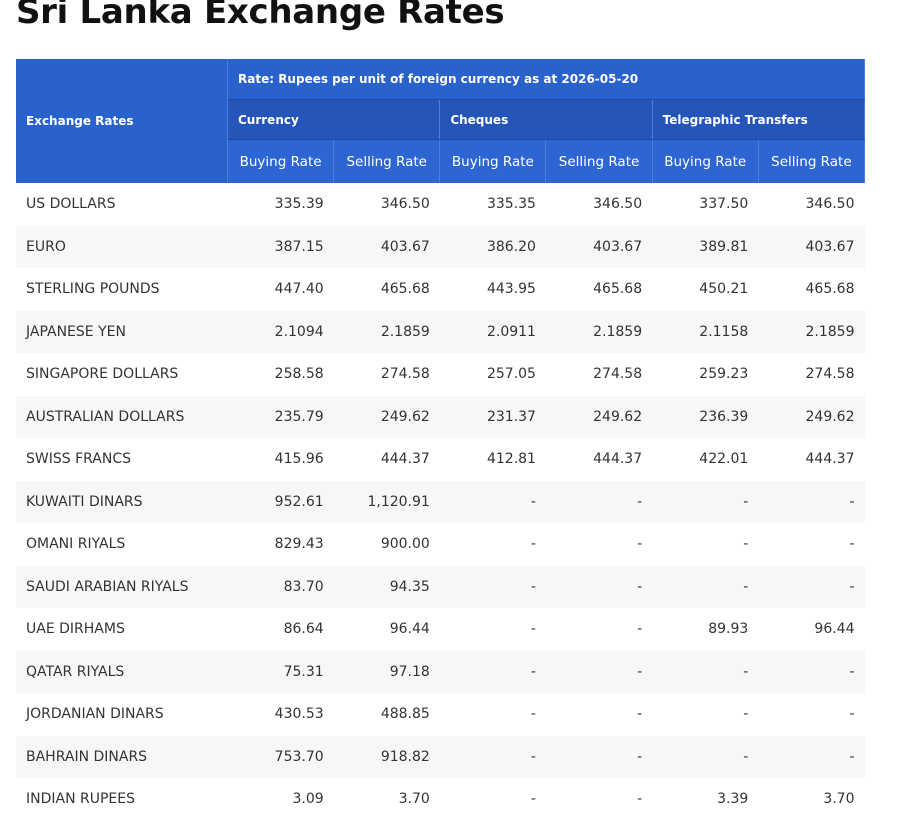  What do you see at coordinates (95, 714) in the screenshot?
I see `currency-name: JORDANIAN DINARS` at bounding box center [95, 714].